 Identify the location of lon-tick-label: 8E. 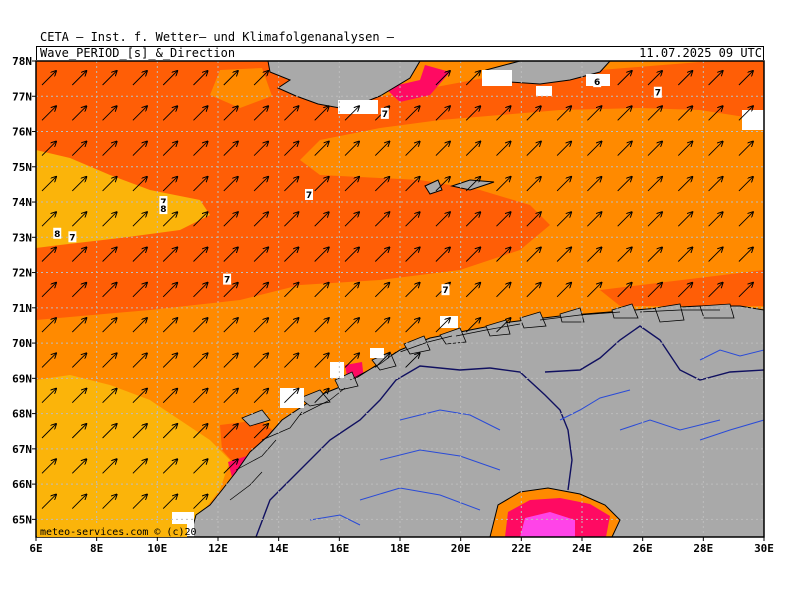
(96, 548).